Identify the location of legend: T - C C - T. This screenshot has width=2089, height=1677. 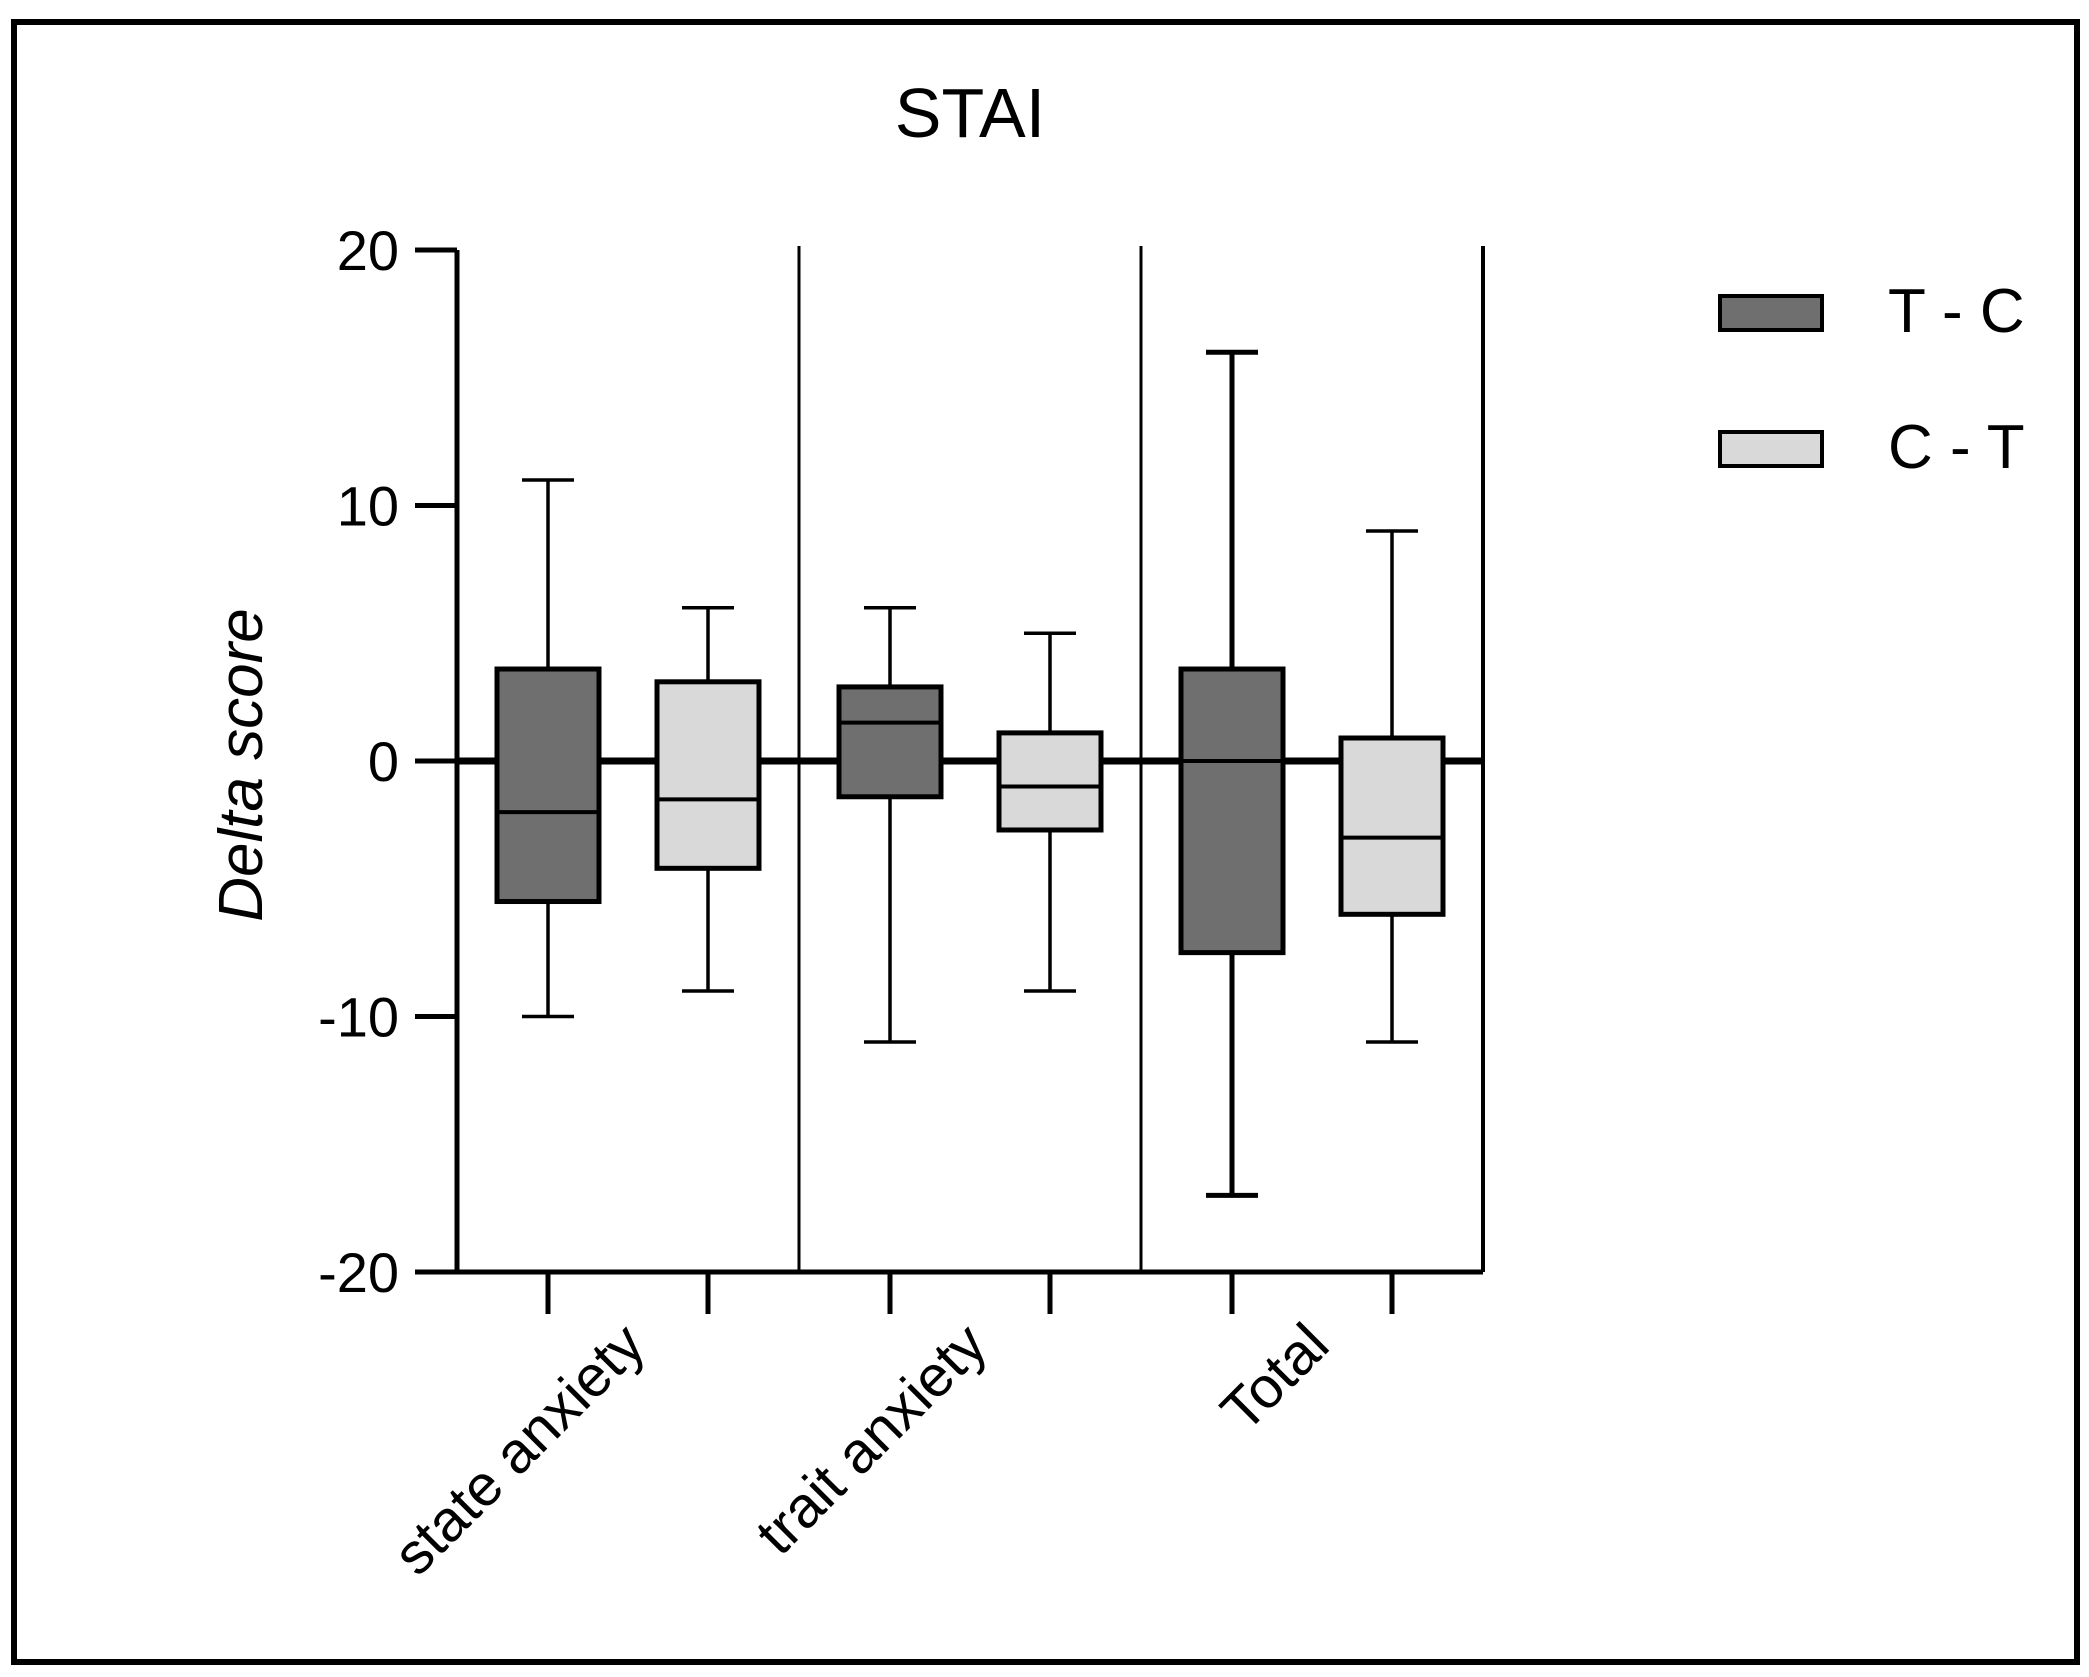
(1871, 379).